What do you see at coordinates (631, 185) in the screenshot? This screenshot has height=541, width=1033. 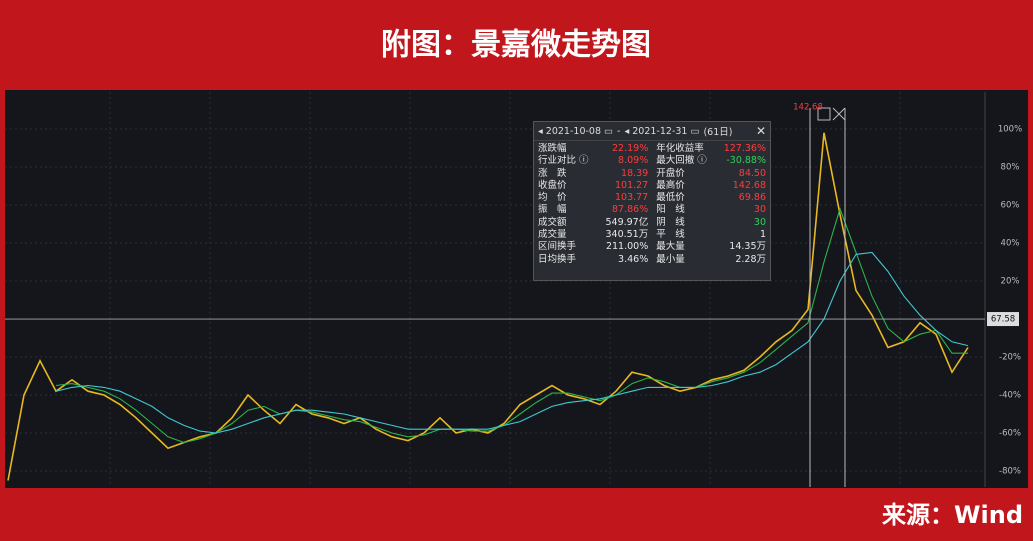 I see `stat-value: 101.27` at bounding box center [631, 185].